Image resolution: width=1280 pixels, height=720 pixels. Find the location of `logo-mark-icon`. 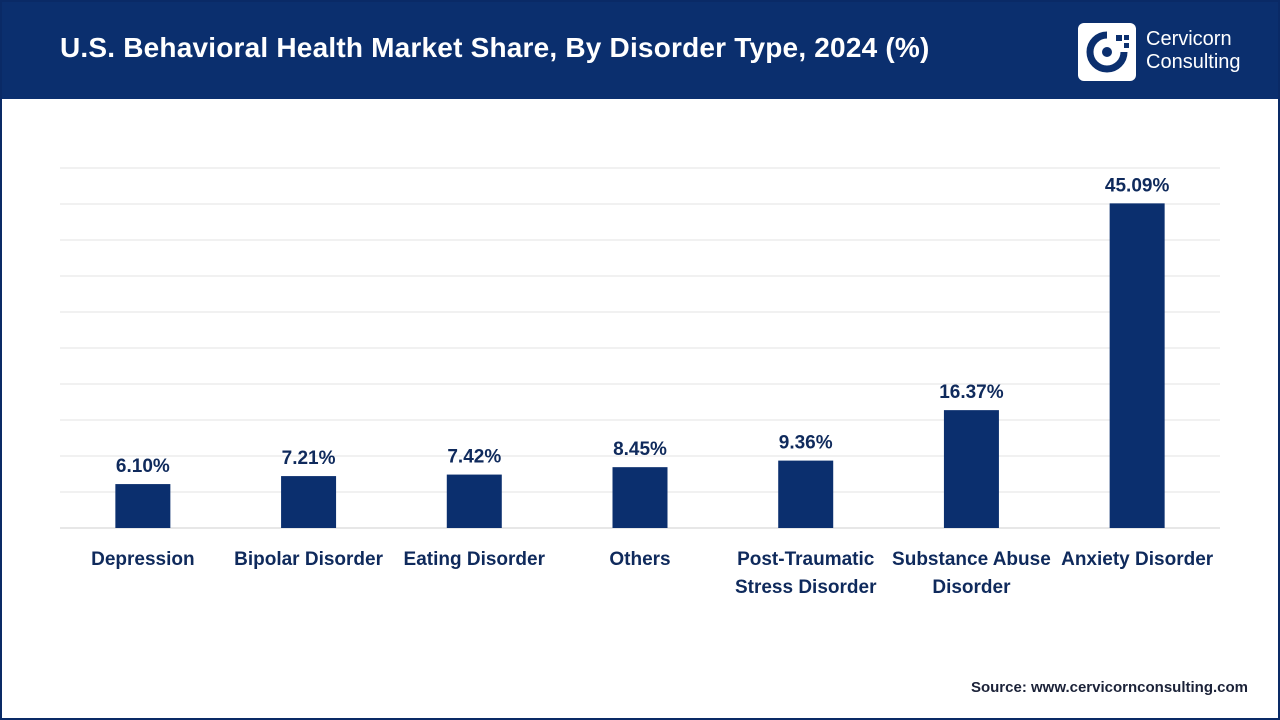

logo-mark-icon is located at coordinates (1107, 52).